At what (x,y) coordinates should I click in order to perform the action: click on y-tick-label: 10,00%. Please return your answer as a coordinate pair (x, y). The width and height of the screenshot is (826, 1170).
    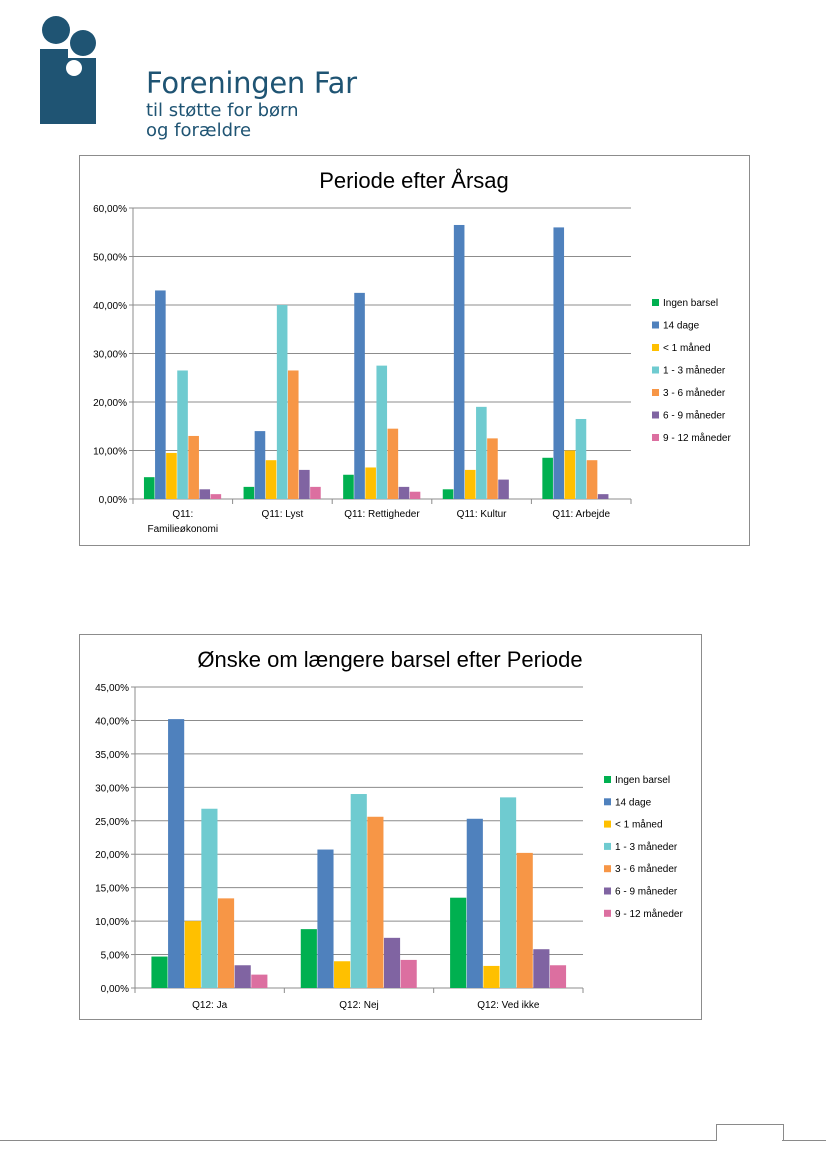
    Looking at the image, I should click on (110, 452).